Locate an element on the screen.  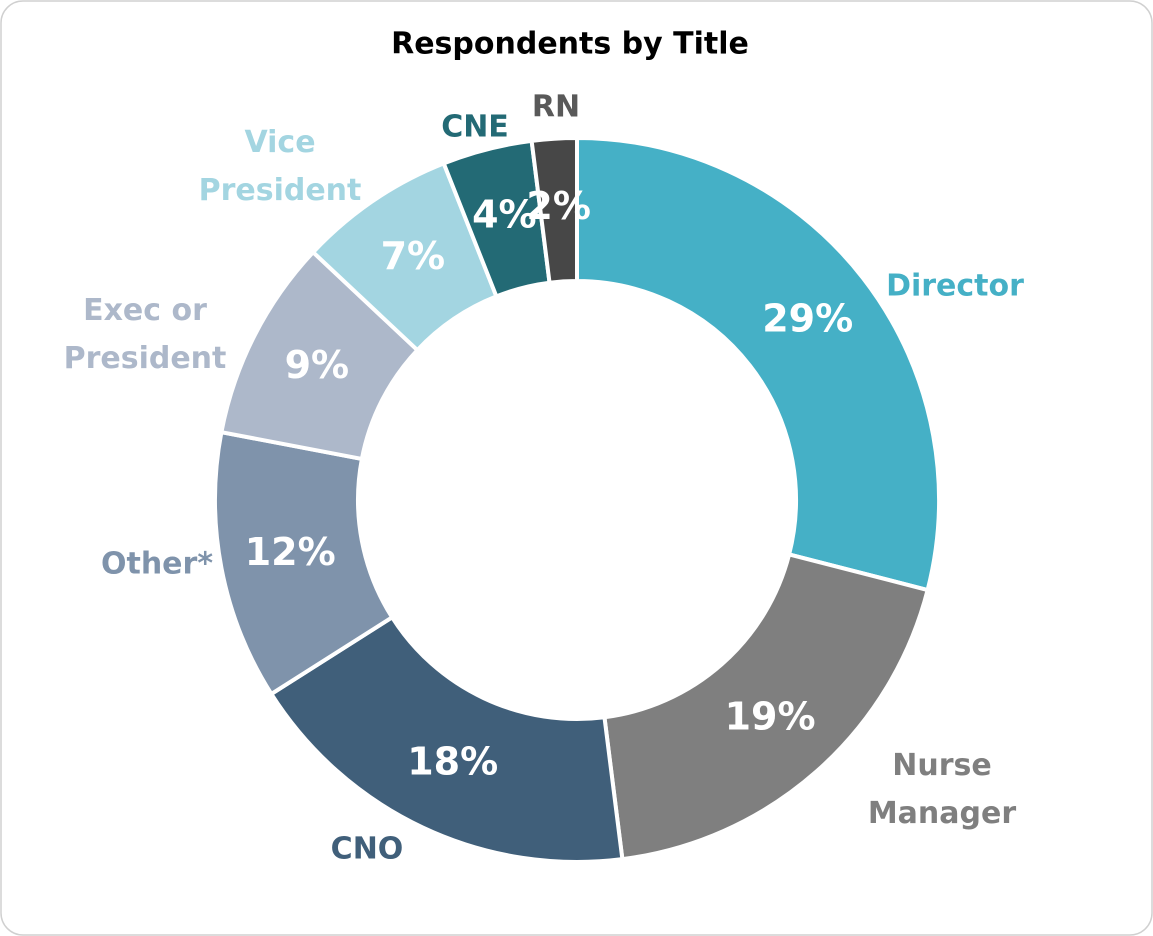
category-label: CNO is located at coordinates (367, 849).